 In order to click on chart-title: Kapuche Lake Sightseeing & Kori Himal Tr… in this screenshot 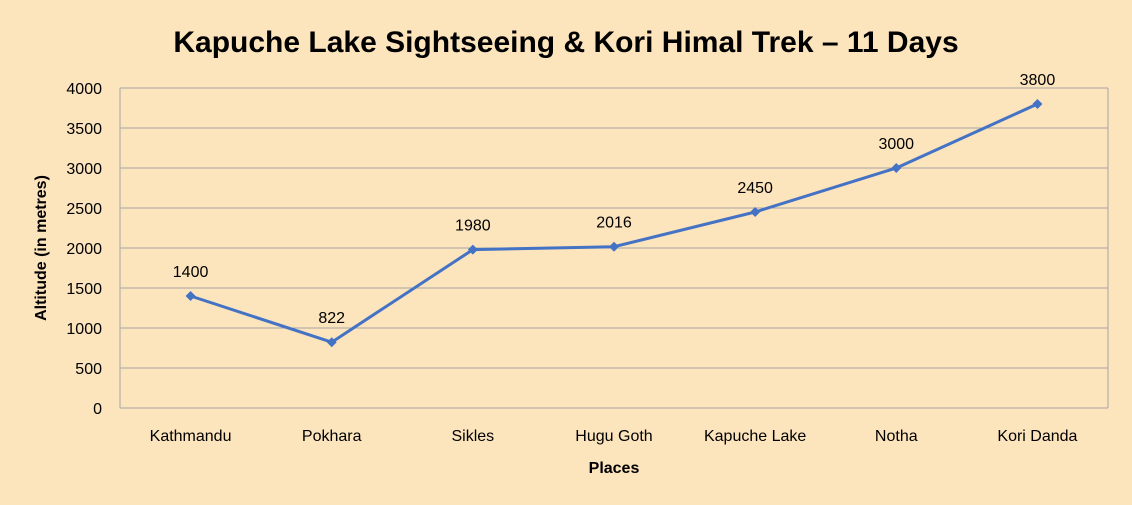, I will do `click(565, 42)`.